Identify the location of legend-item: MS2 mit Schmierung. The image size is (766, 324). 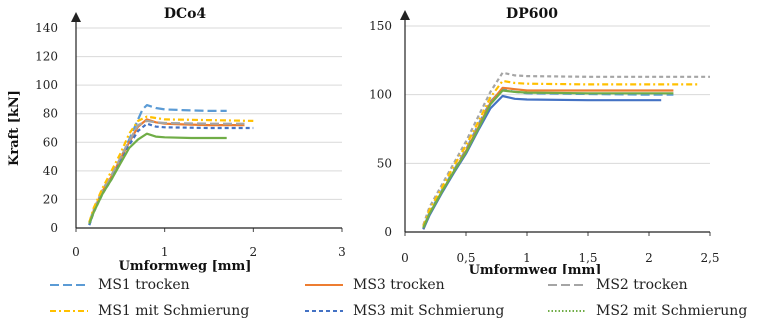
(647, 311).